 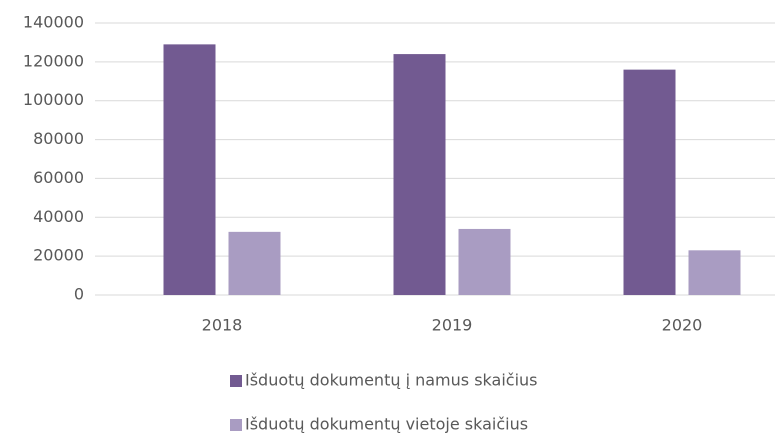 I want to click on y-tick-label: 140000, so click(x=53, y=22).